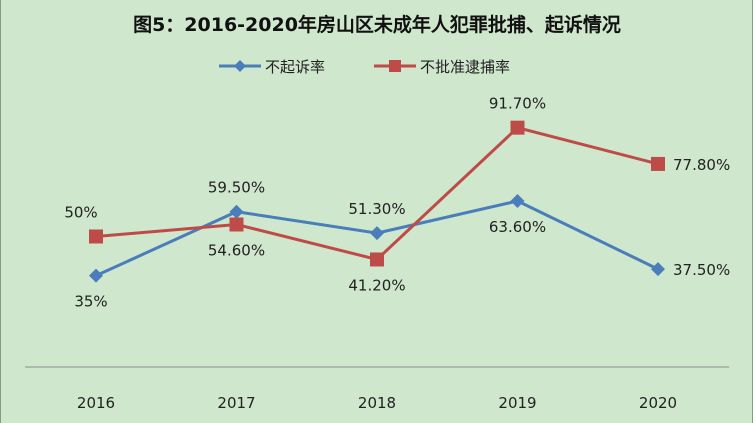 The image size is (753, 423). What do you see at coordinates (236, 250) in the screenshot?
I see `data-label: 54.60%` at bounding box center [236, 250].